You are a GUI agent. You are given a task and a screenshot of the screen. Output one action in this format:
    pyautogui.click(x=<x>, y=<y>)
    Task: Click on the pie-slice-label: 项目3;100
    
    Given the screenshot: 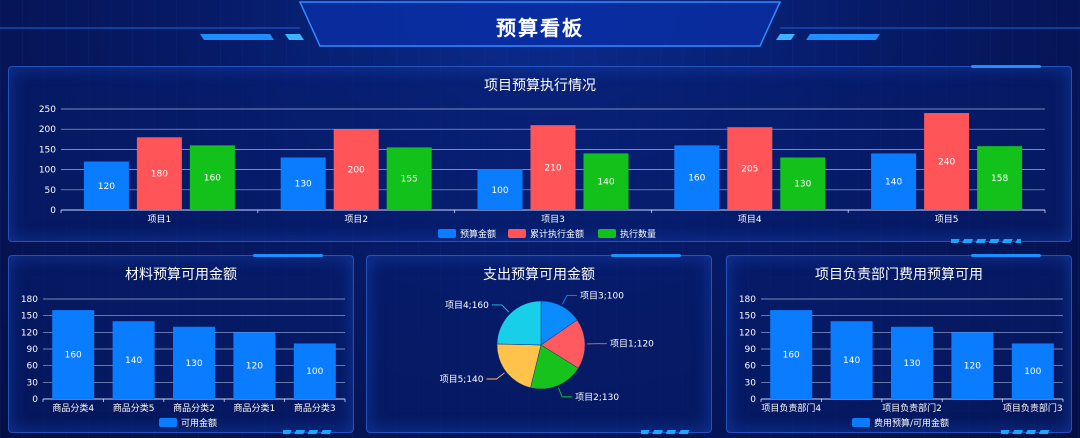 What is the action you would take?
    pyautogui.click(x=602, y=295)
    